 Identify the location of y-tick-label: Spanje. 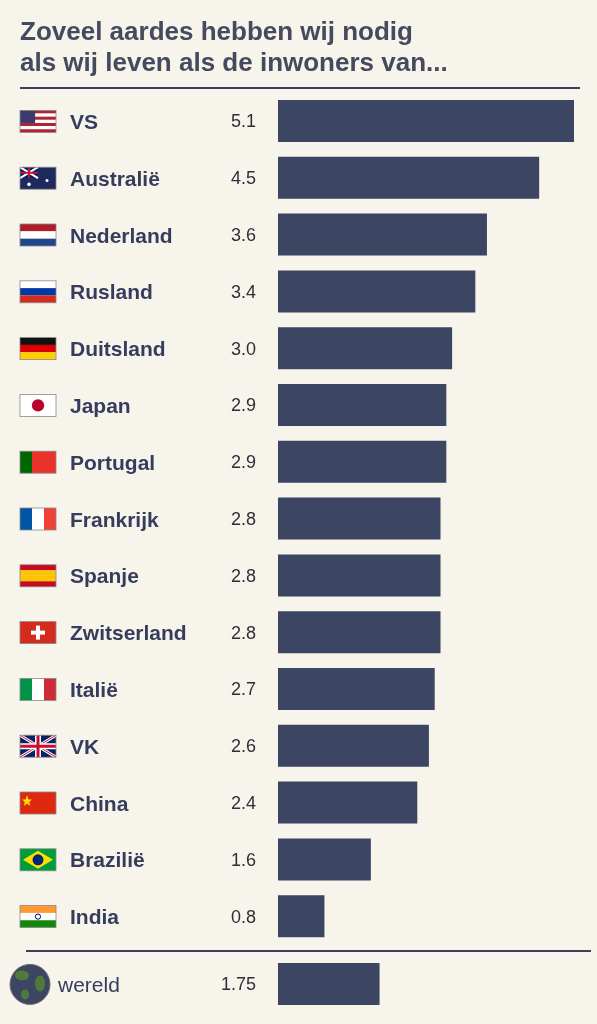
(104, 576).